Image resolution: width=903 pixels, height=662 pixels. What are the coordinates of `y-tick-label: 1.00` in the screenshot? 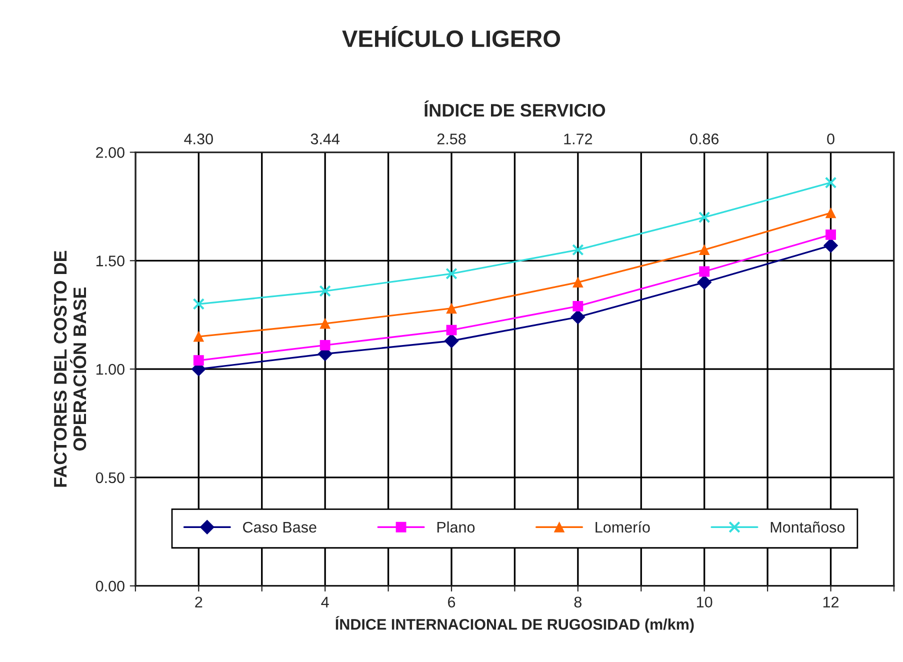 It's located at (110, 369).